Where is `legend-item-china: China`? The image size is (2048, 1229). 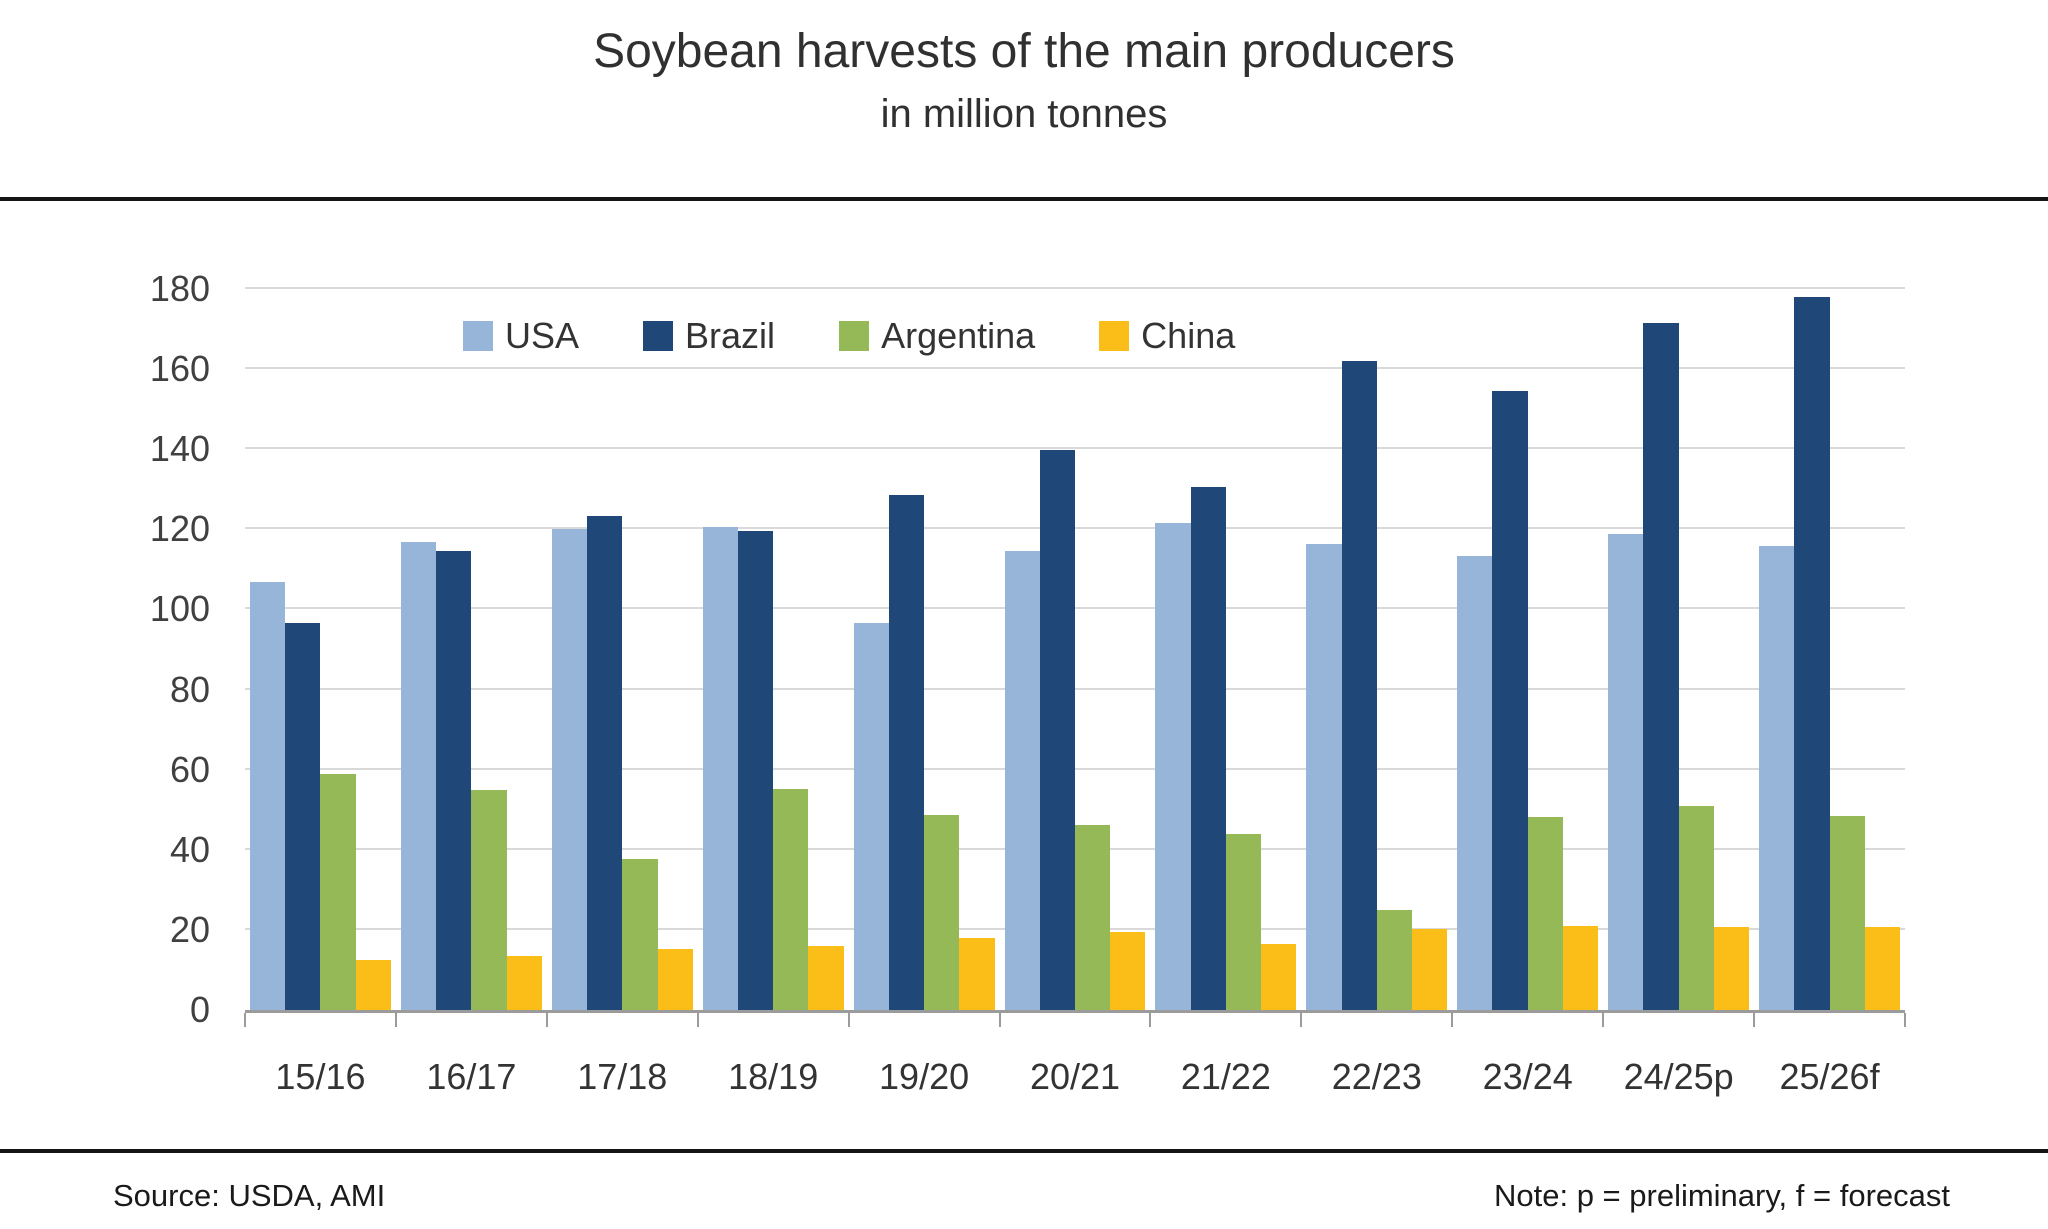
legend-item-china: China is located at coordinates (1167, 336).